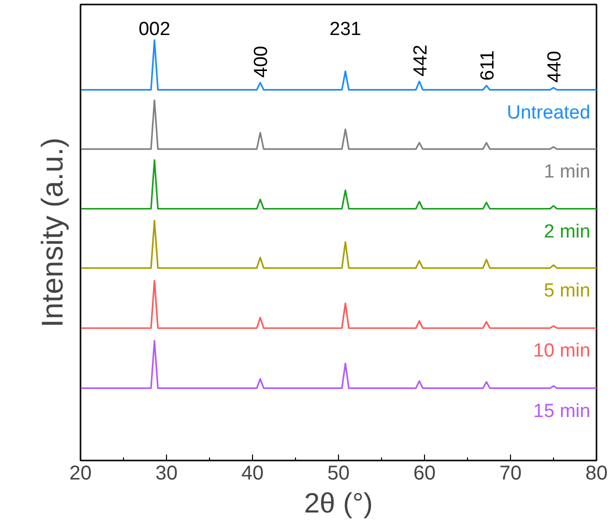 Image resolution: width=616 pixels, height=521 pixels. I want to click on series-label: 1 min, so click(567, 172).